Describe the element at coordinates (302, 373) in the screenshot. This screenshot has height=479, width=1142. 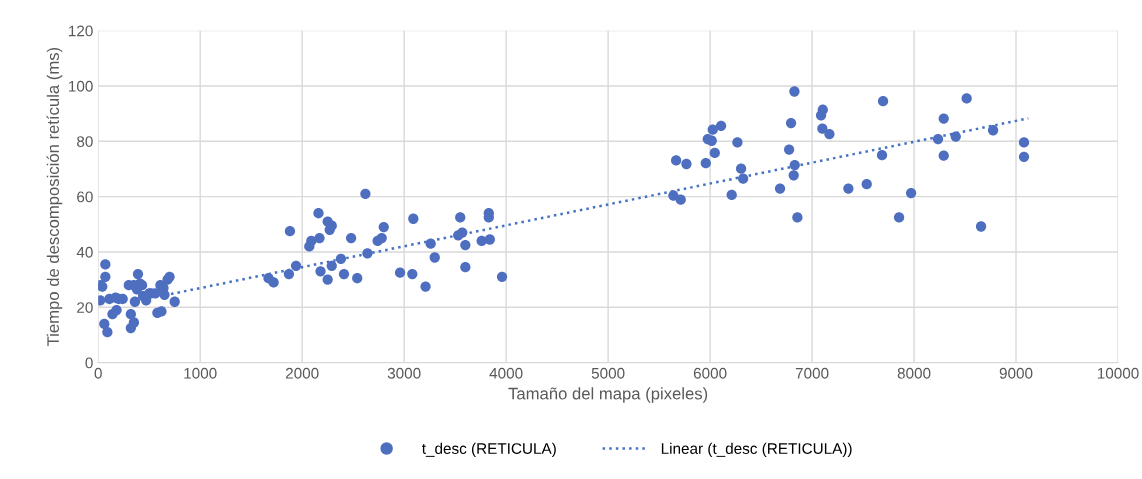
I see `x-tick-label: 2000` at that location.